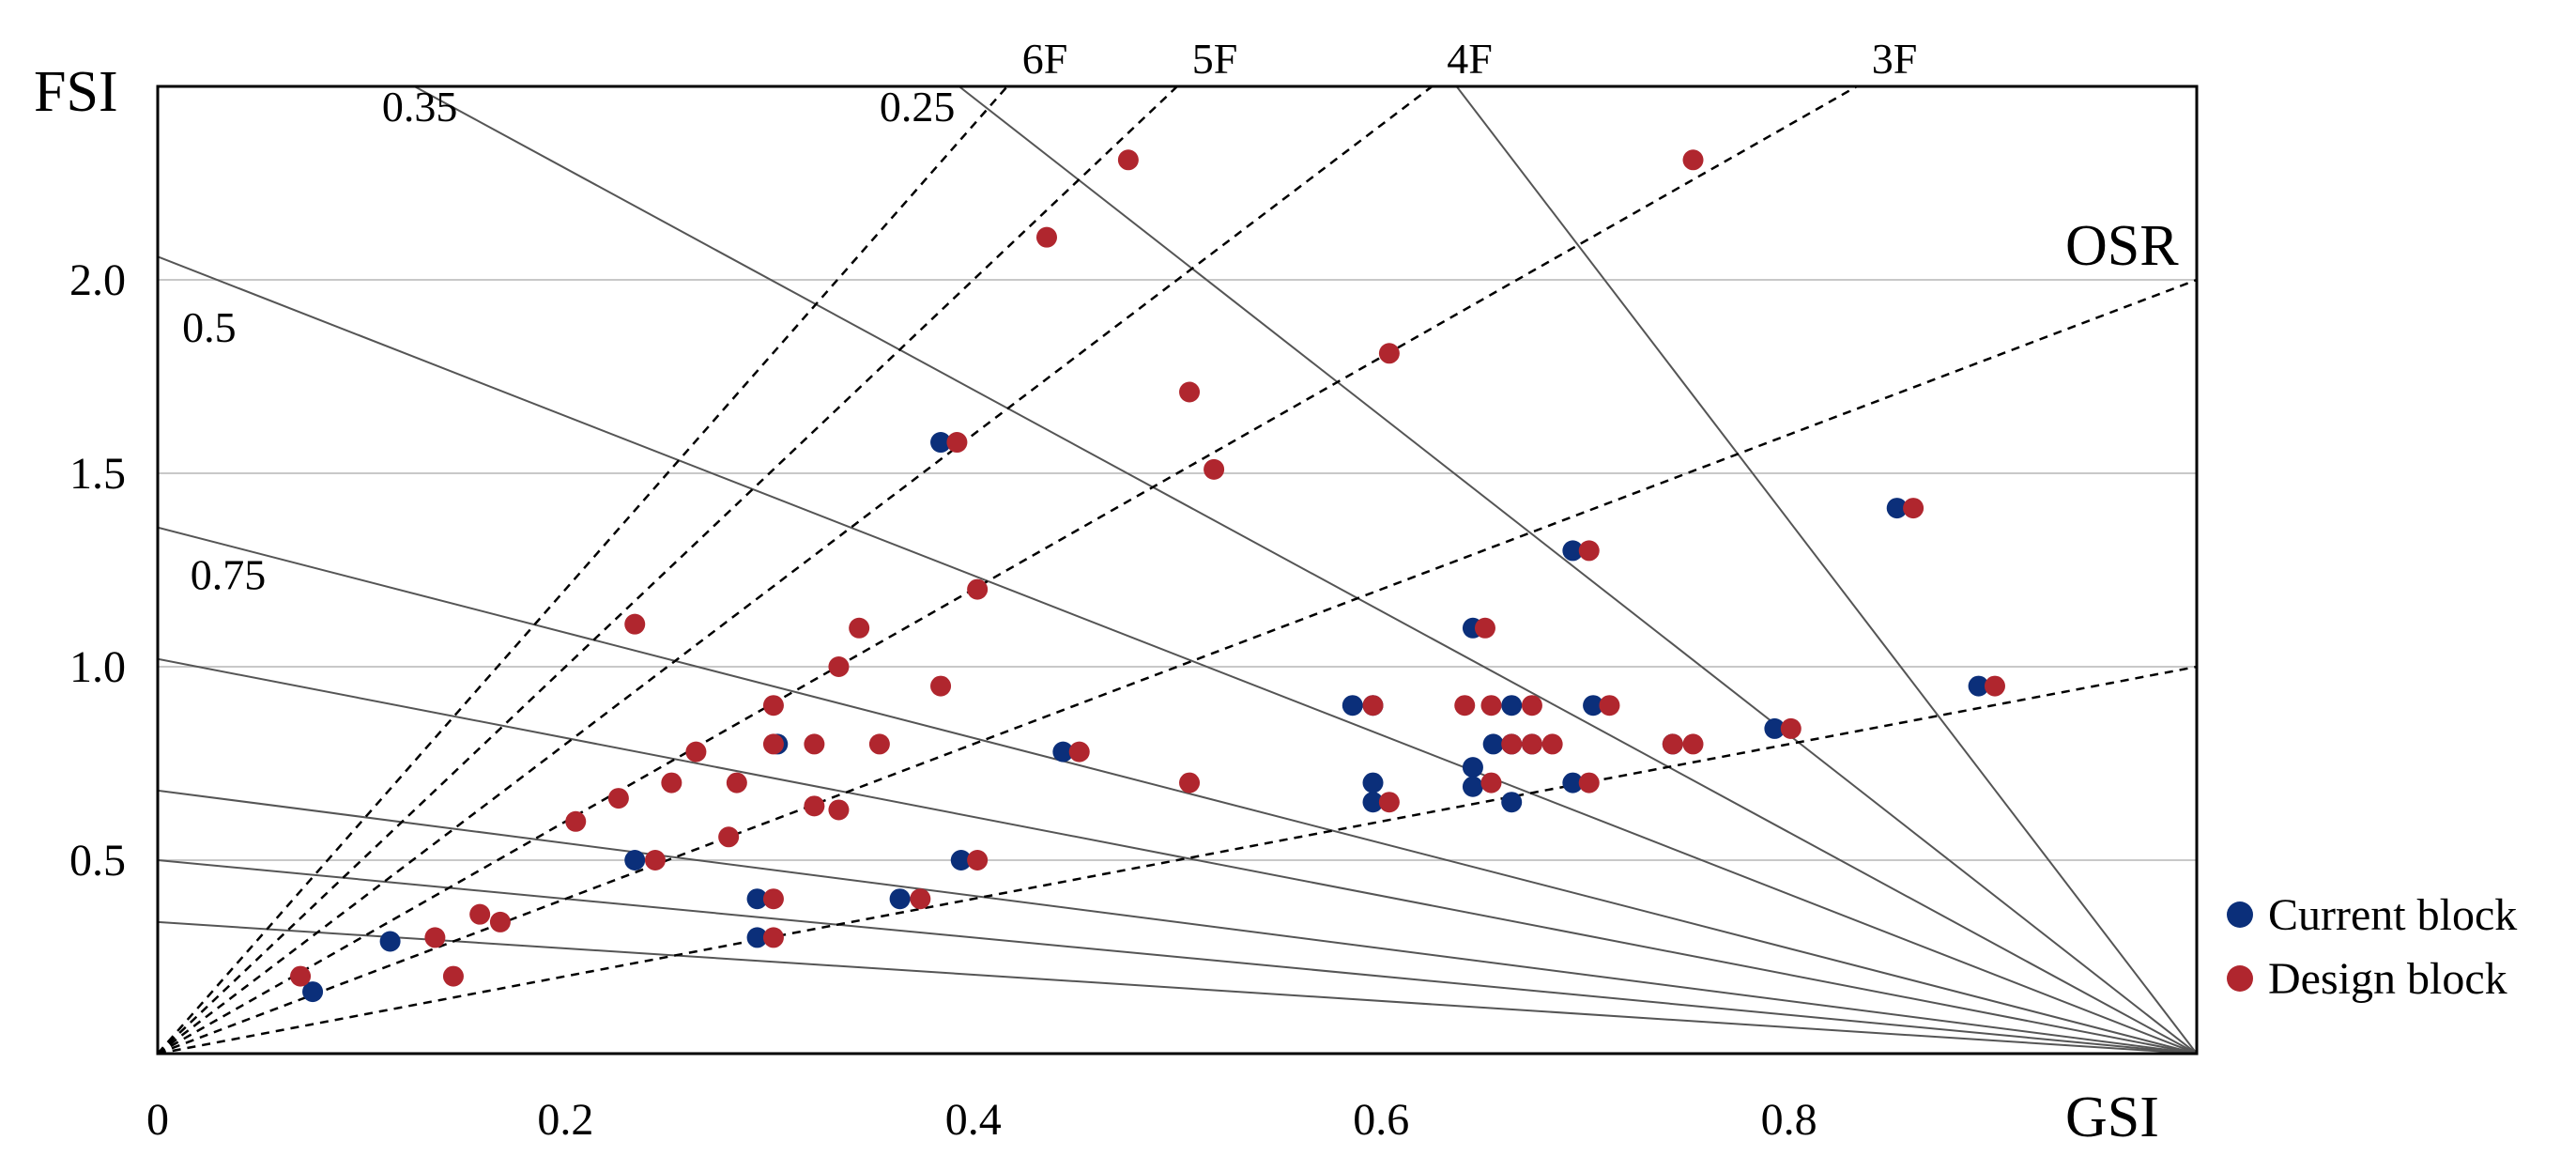  Describe the element at coordinates (1470, 59) in the screenshot. I see `floor-line-label-4F: 4F` at that location.